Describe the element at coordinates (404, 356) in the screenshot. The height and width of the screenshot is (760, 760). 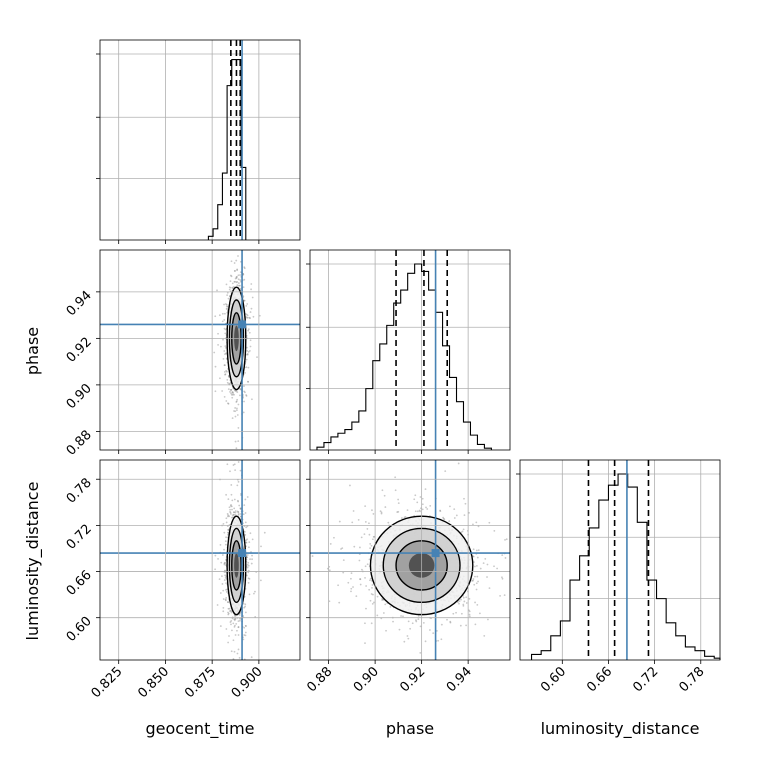
I see `hist-phase-bars` at that location.